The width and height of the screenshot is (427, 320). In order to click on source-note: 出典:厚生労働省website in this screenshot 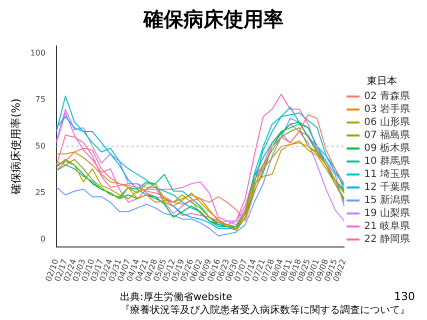, I will do `click(176, 297)`.